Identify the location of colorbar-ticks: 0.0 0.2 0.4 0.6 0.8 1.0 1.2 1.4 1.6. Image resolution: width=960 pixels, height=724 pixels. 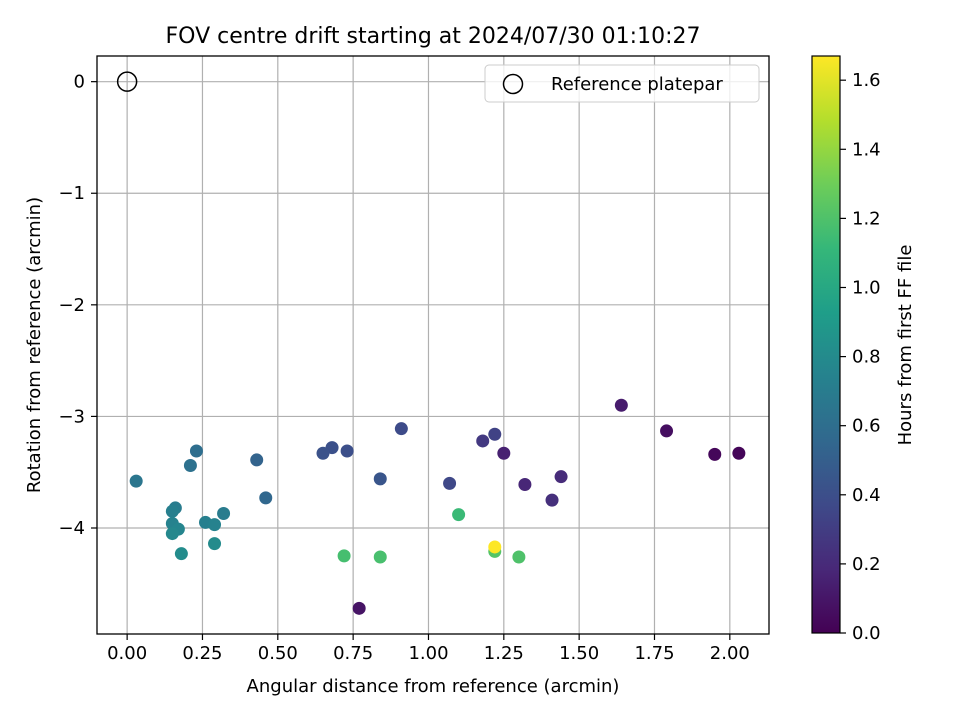
(860, 357).